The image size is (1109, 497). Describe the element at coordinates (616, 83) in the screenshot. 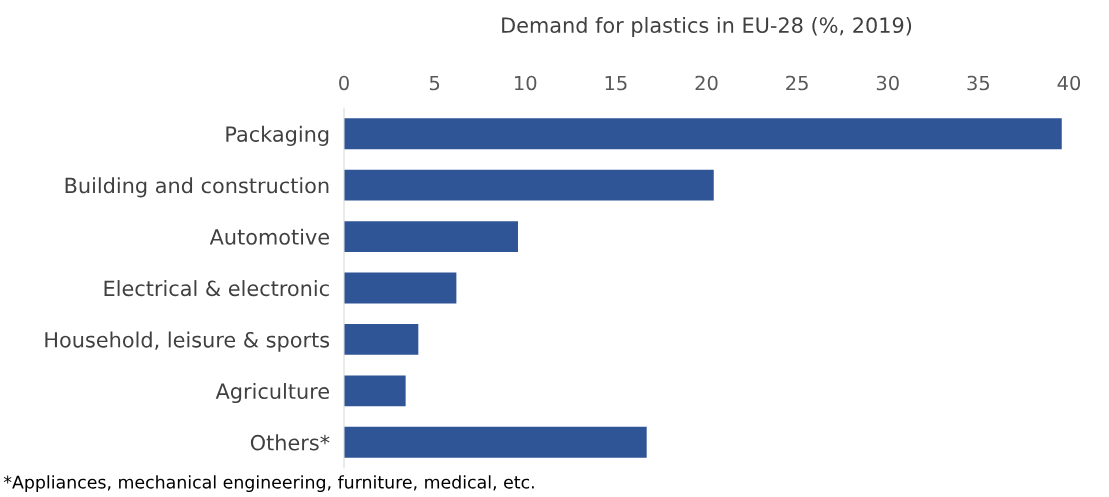

I see `x-tick-label: 15` at that location.